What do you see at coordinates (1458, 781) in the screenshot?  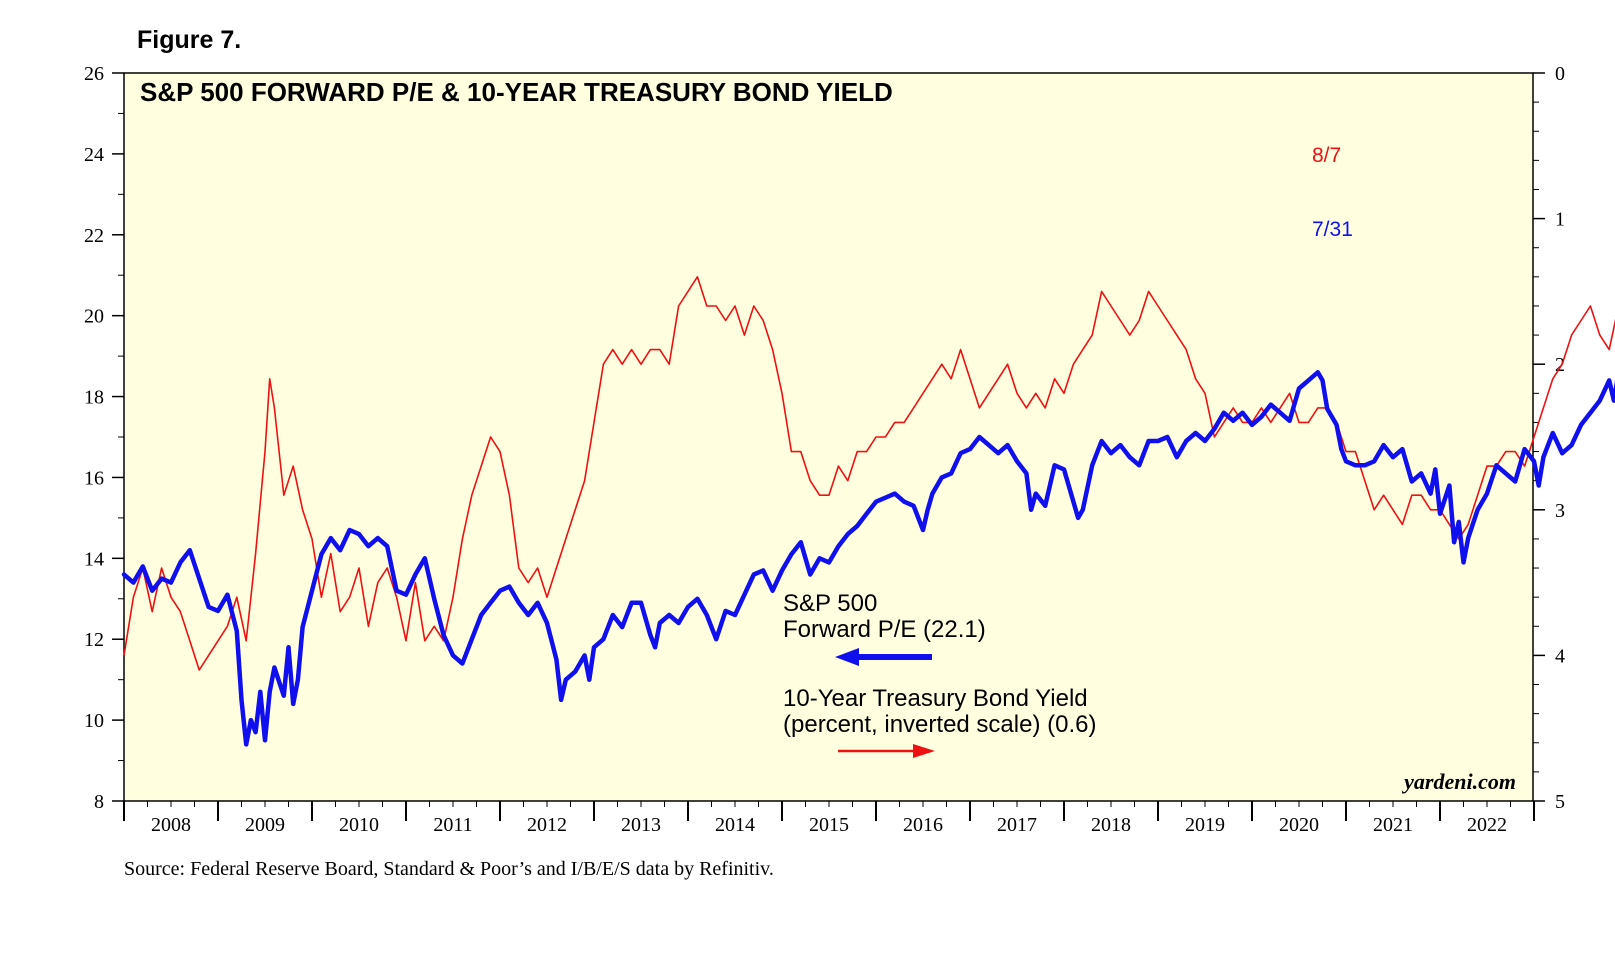 I see `watermark: yardeni.com` at bounding box center [1458, 781].